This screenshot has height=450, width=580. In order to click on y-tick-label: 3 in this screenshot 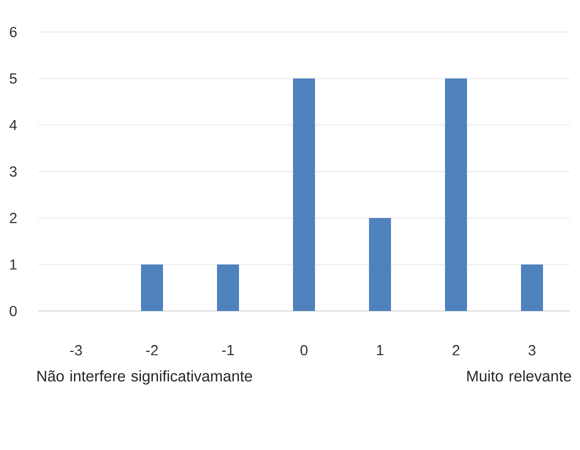, I will do `click(13, 171)`.